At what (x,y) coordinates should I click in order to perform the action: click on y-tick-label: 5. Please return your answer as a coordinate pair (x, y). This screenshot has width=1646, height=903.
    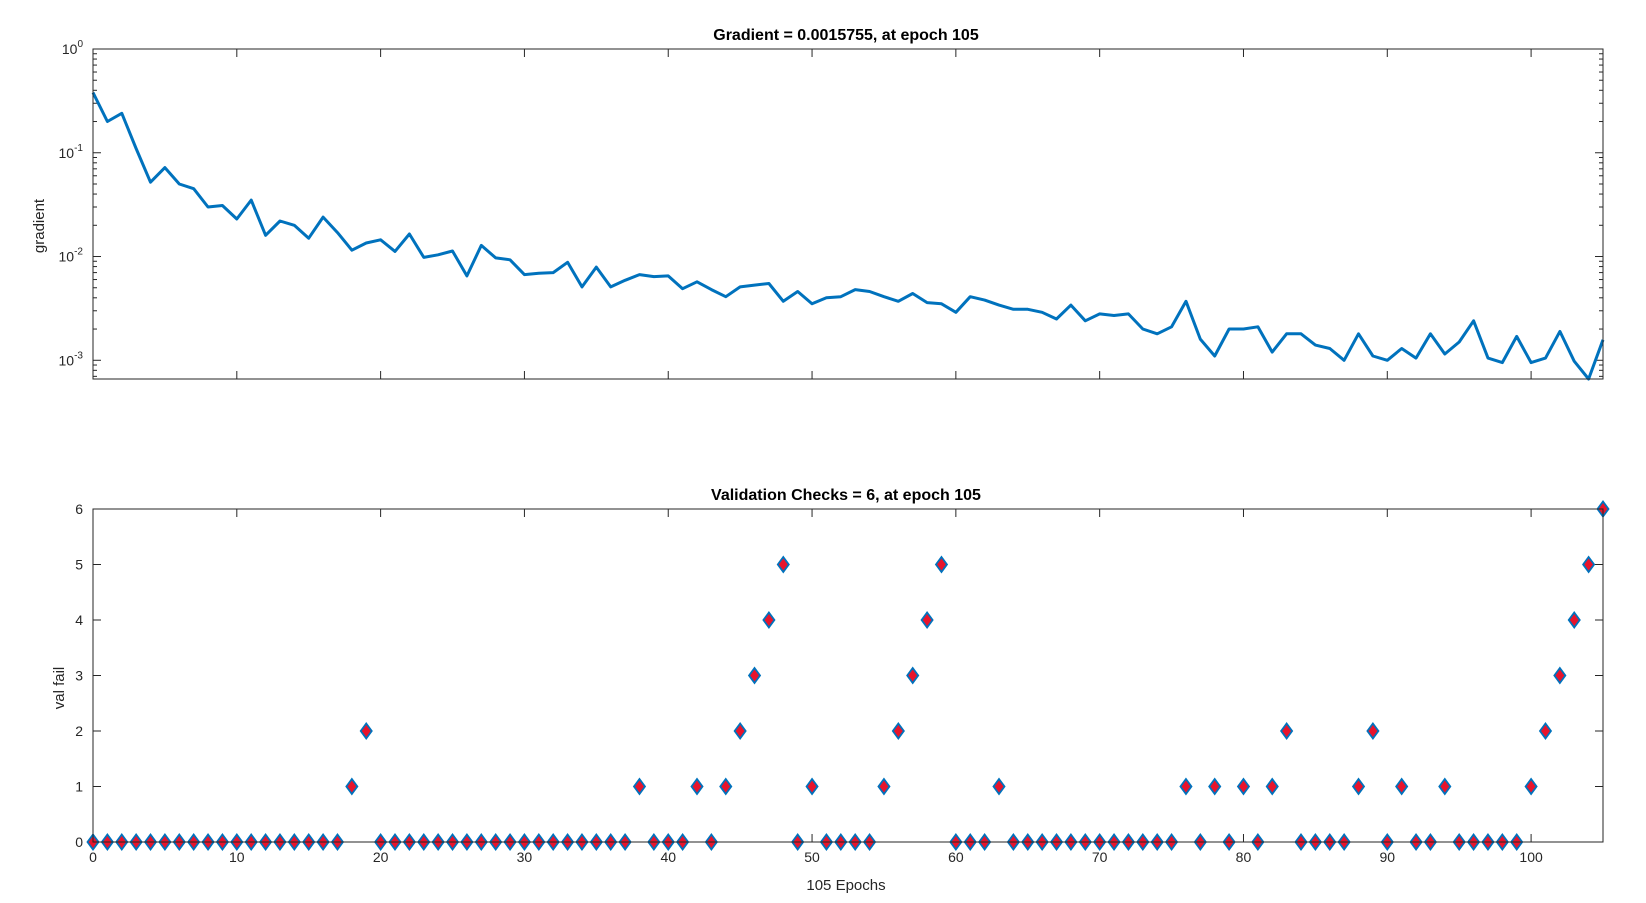
    Looking at the image, I should click on (79, 565).